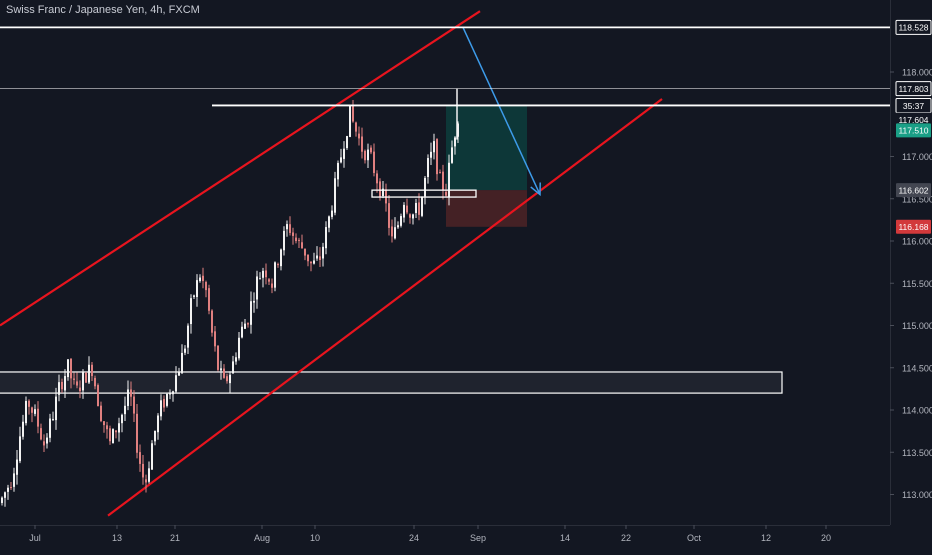 The width and height of the screenshot is (932, 555). I want to click on price-tick-label: 117.000, so click(917, 157).